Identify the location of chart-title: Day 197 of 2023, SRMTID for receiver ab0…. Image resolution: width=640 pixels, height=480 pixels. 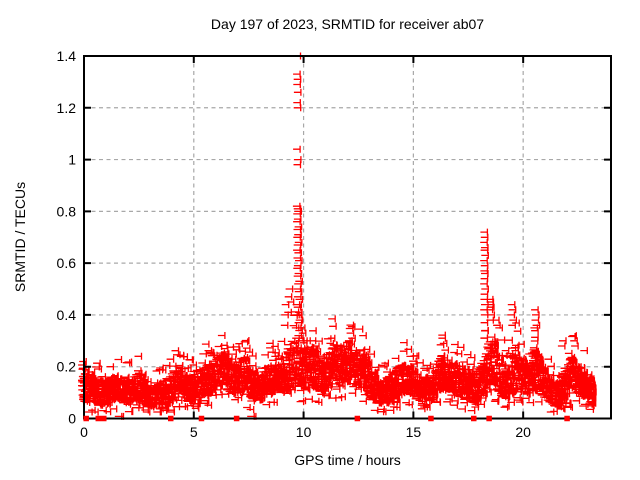
(347, 24).